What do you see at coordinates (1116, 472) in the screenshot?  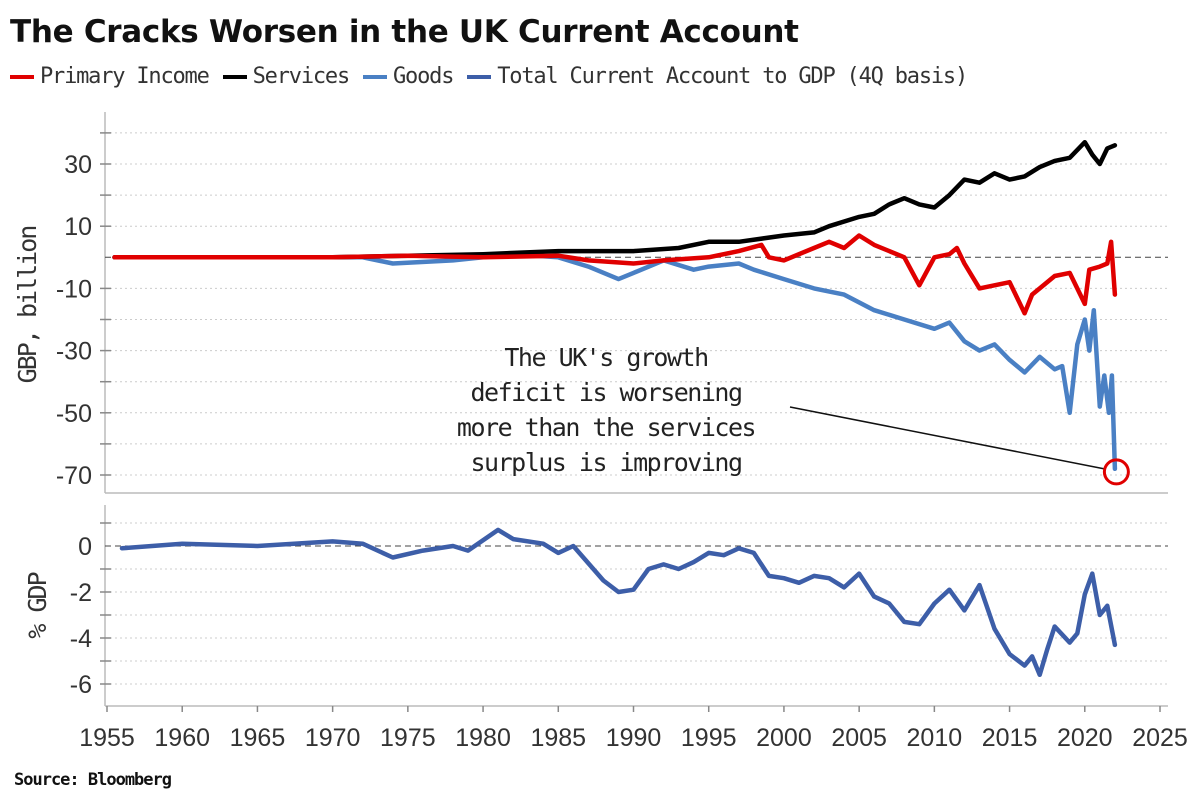 I see `highlight-circle` at bounding box center [1116, 472].